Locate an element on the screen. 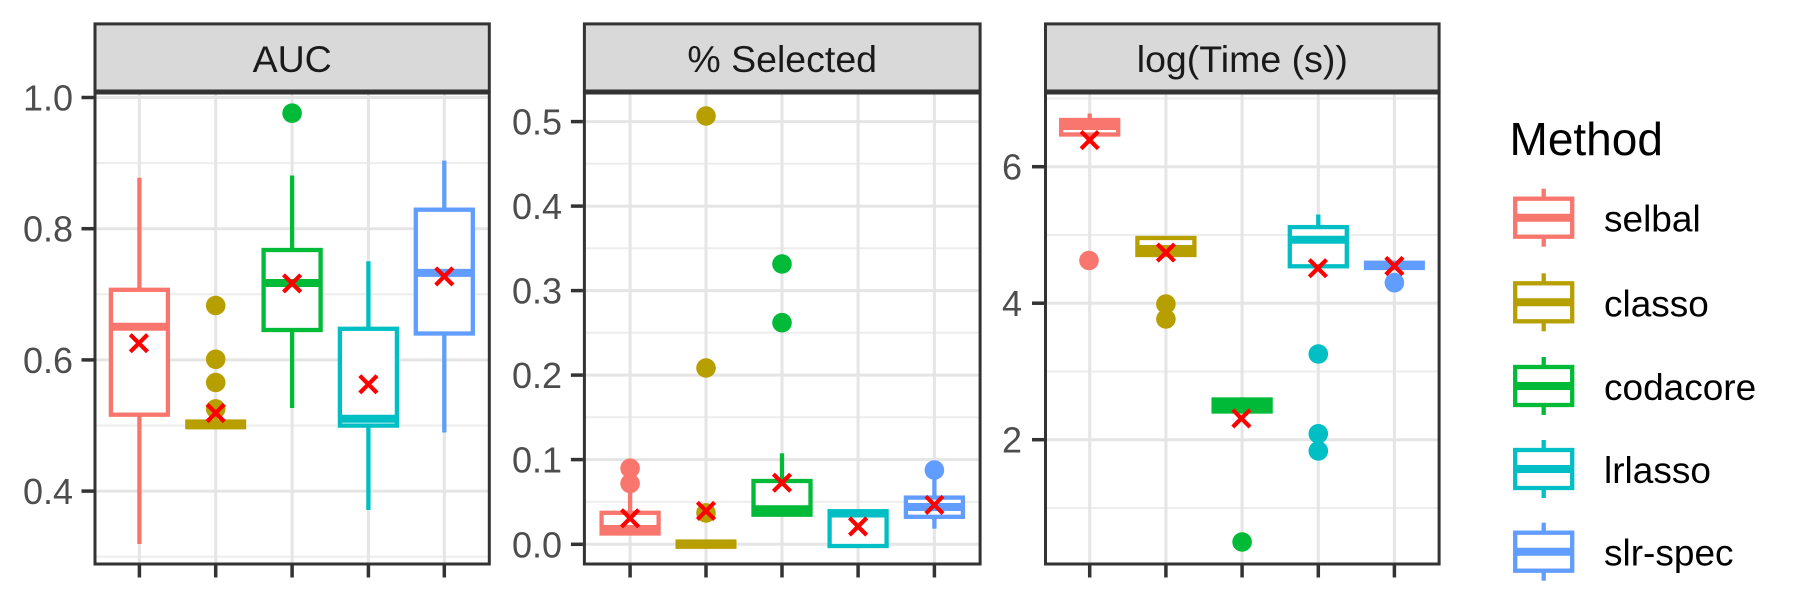  svg-text: selbal is located at coordinates (1652, 219).